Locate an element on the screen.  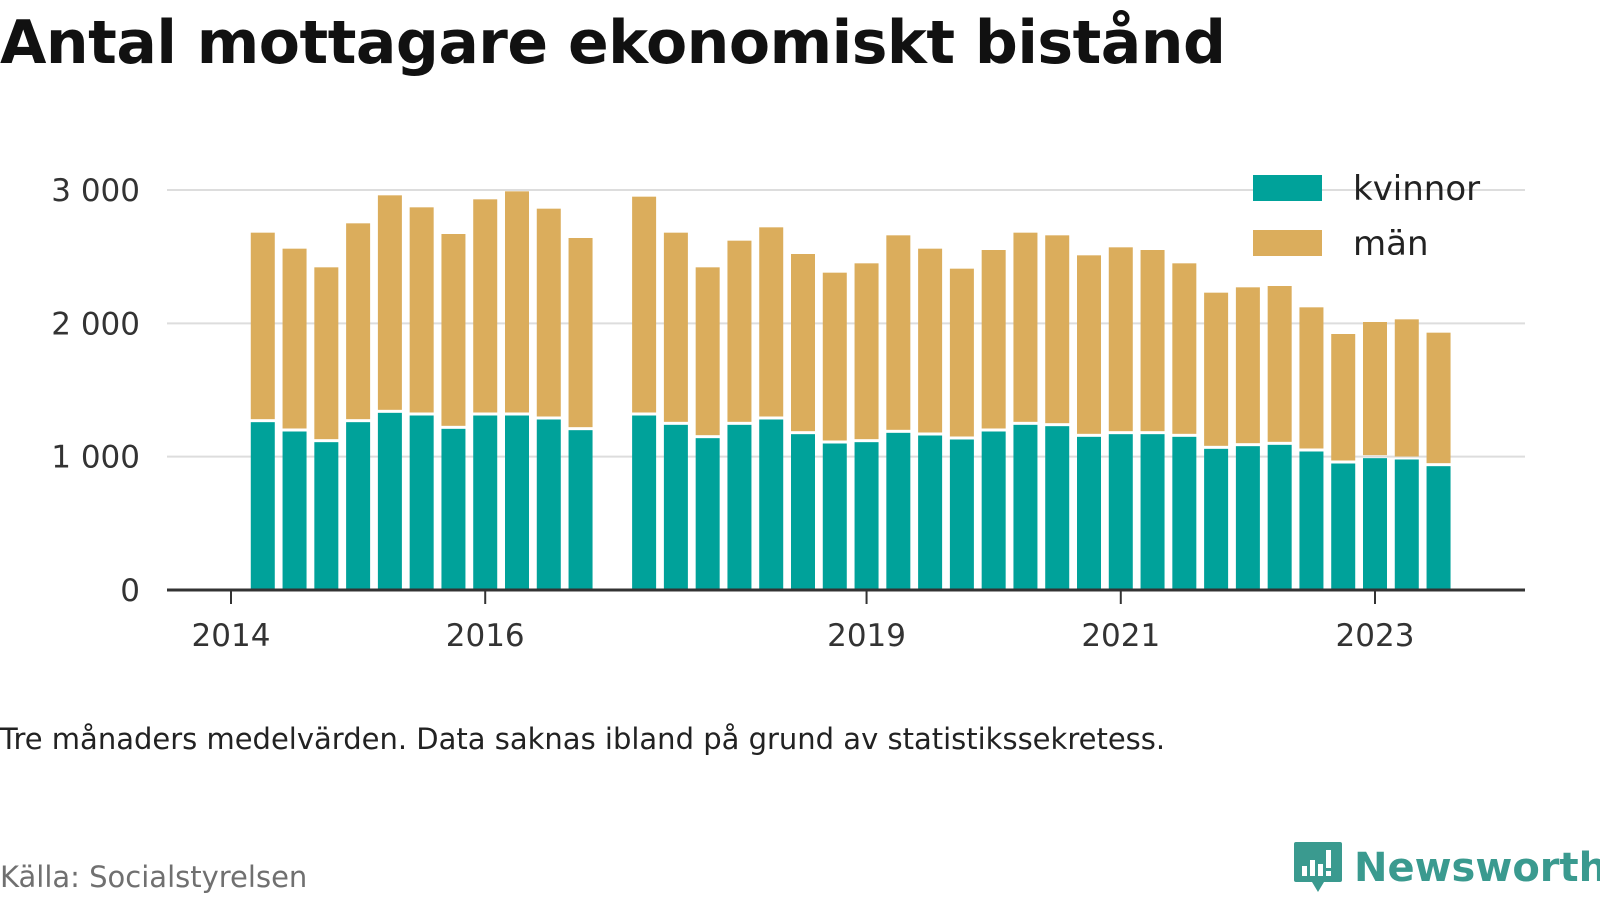
brand-logo: Newsworthy is located at coordinates (1446, 868).